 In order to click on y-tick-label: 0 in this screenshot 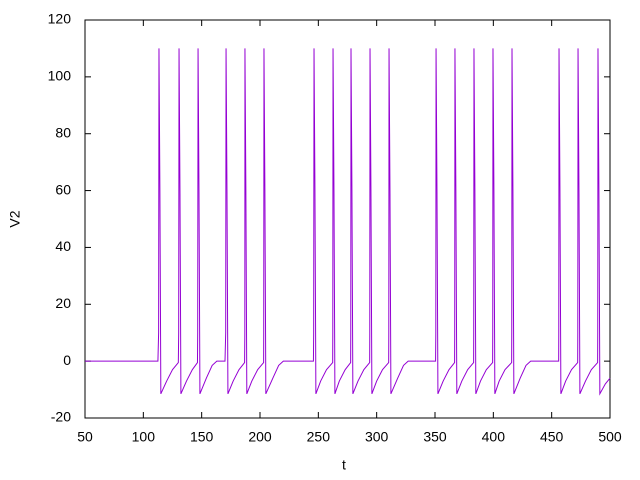, I will do `click(67, 360)`.